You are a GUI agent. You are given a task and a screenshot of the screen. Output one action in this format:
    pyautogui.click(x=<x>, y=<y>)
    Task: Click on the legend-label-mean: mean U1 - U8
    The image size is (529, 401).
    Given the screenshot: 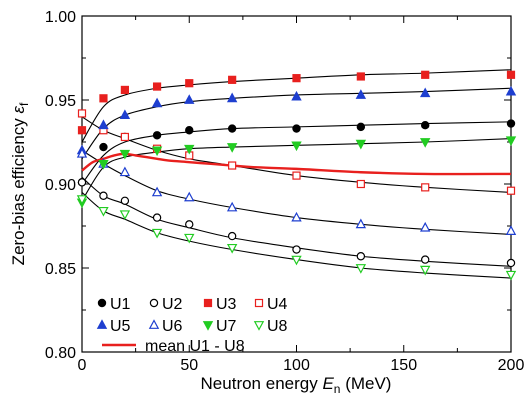 What is the action you would take?
    pyautogui.click(x=195, y=346)
    